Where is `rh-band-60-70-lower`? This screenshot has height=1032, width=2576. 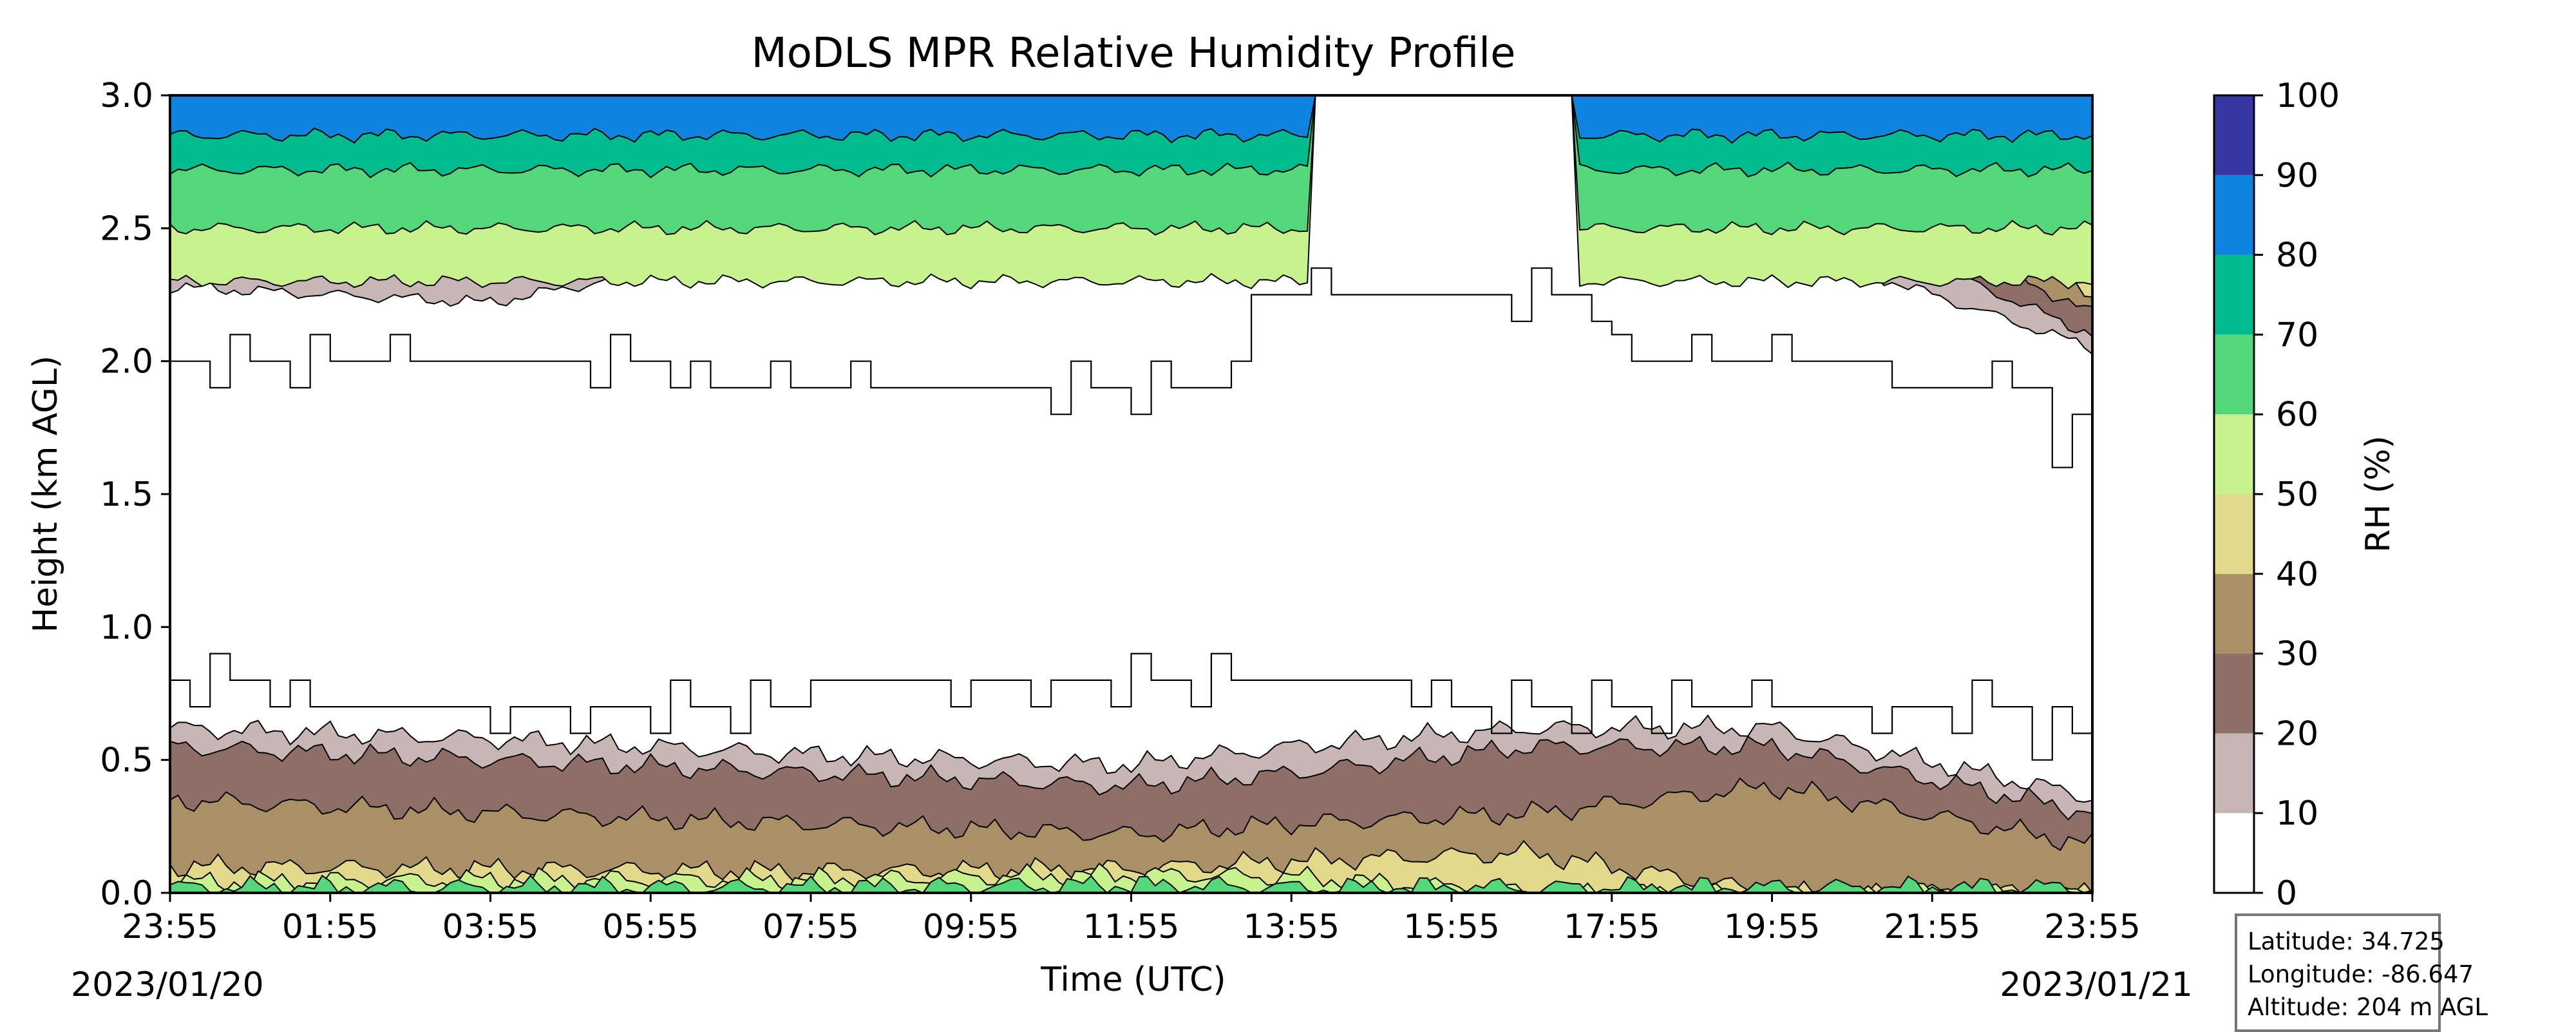
rh-band-60-70-lower is located at coordinates (1131, 884).